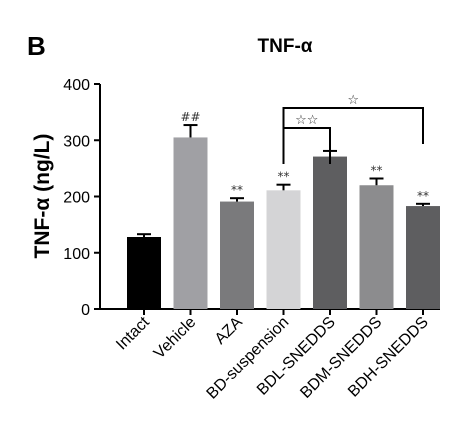 This screenshot has height=439, width=468. What do you see at coordinates (248, 358) in the screenshot?
I see `x-tick-label: BD-suspension` at bounding box center [248, 358].